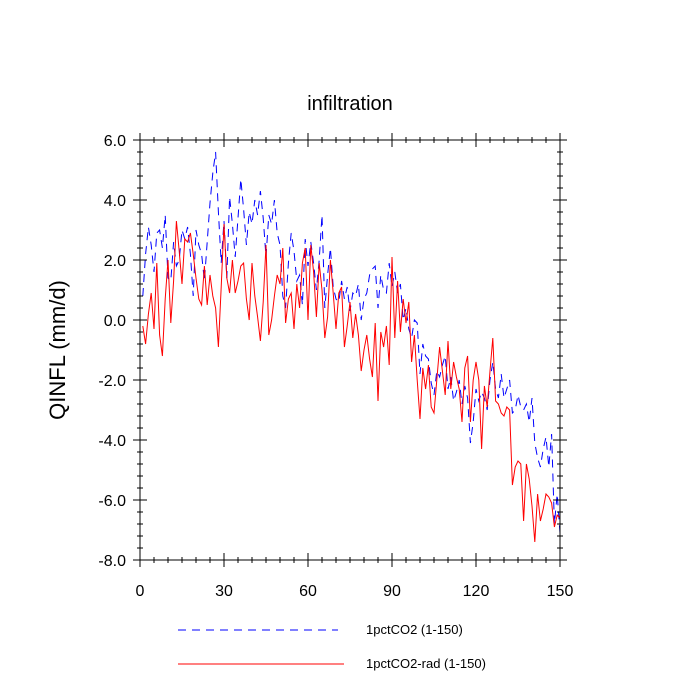 The height and width of the screenshot is (700, 700). Describe the element at coordinates (414, 629) in the screenshot. I see `legend-label-1pctco2: 1pctCO2 (1-150)` at that location.